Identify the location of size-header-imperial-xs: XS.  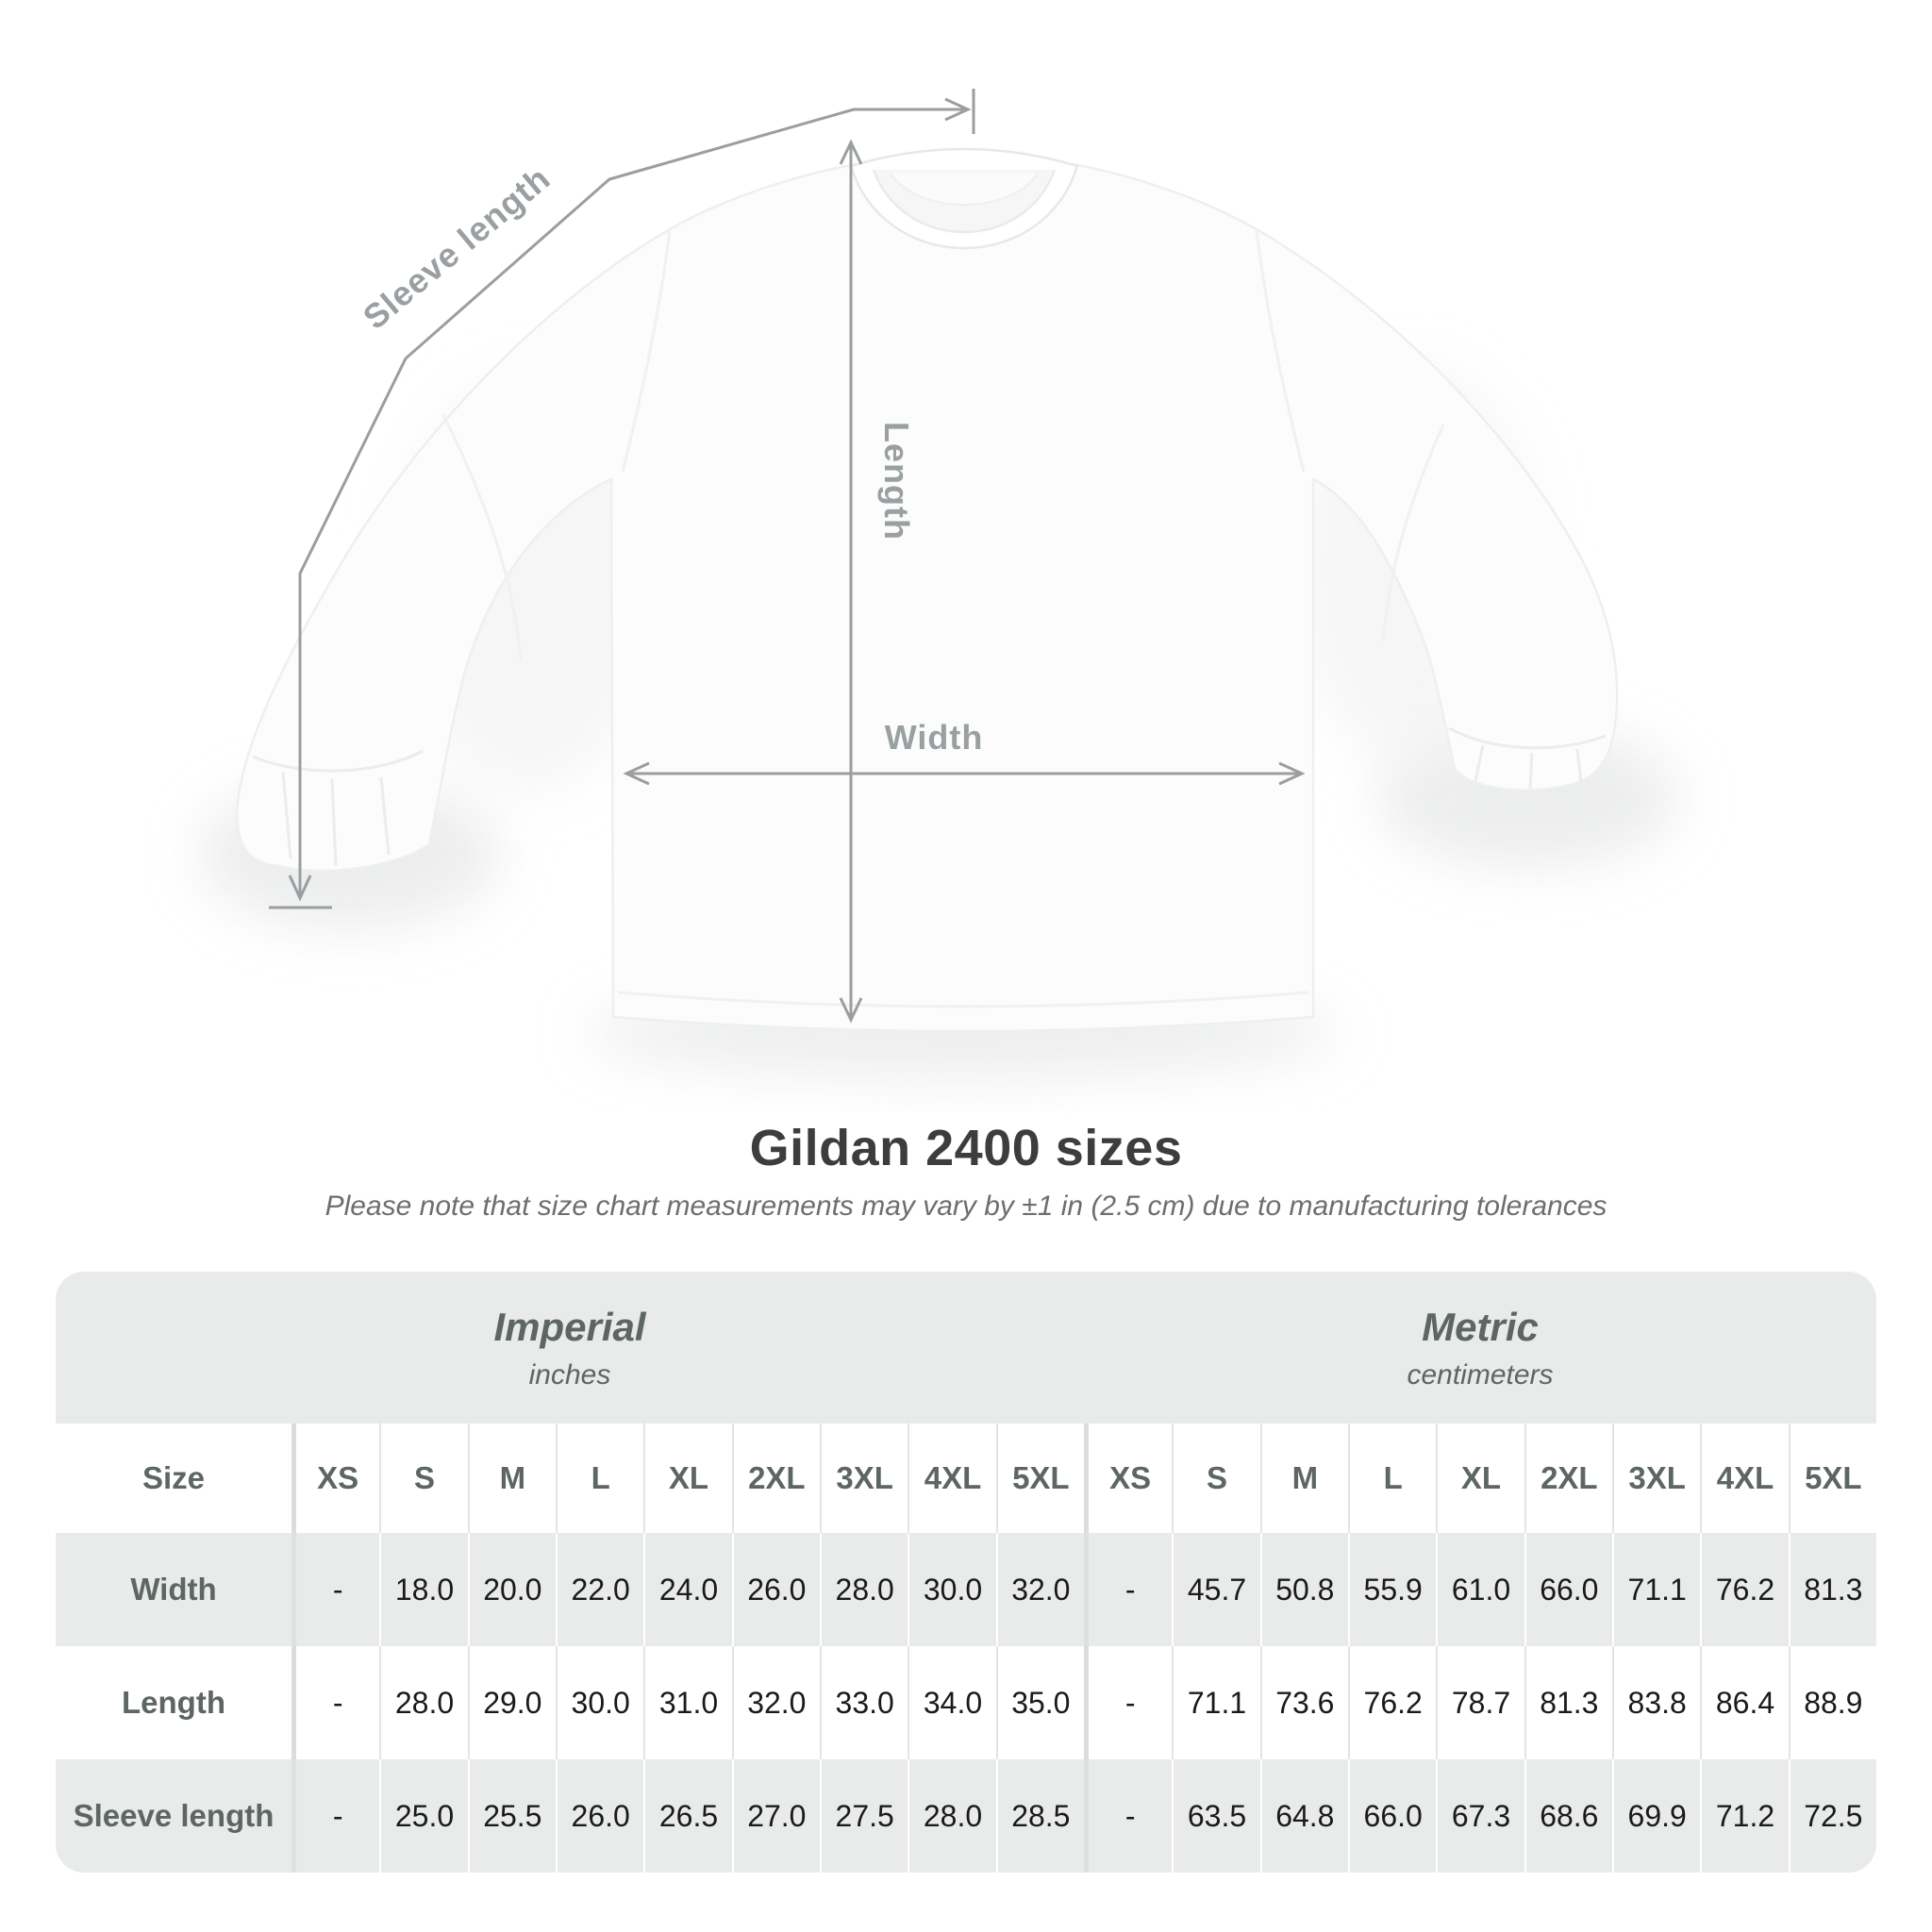
(336, 1478).